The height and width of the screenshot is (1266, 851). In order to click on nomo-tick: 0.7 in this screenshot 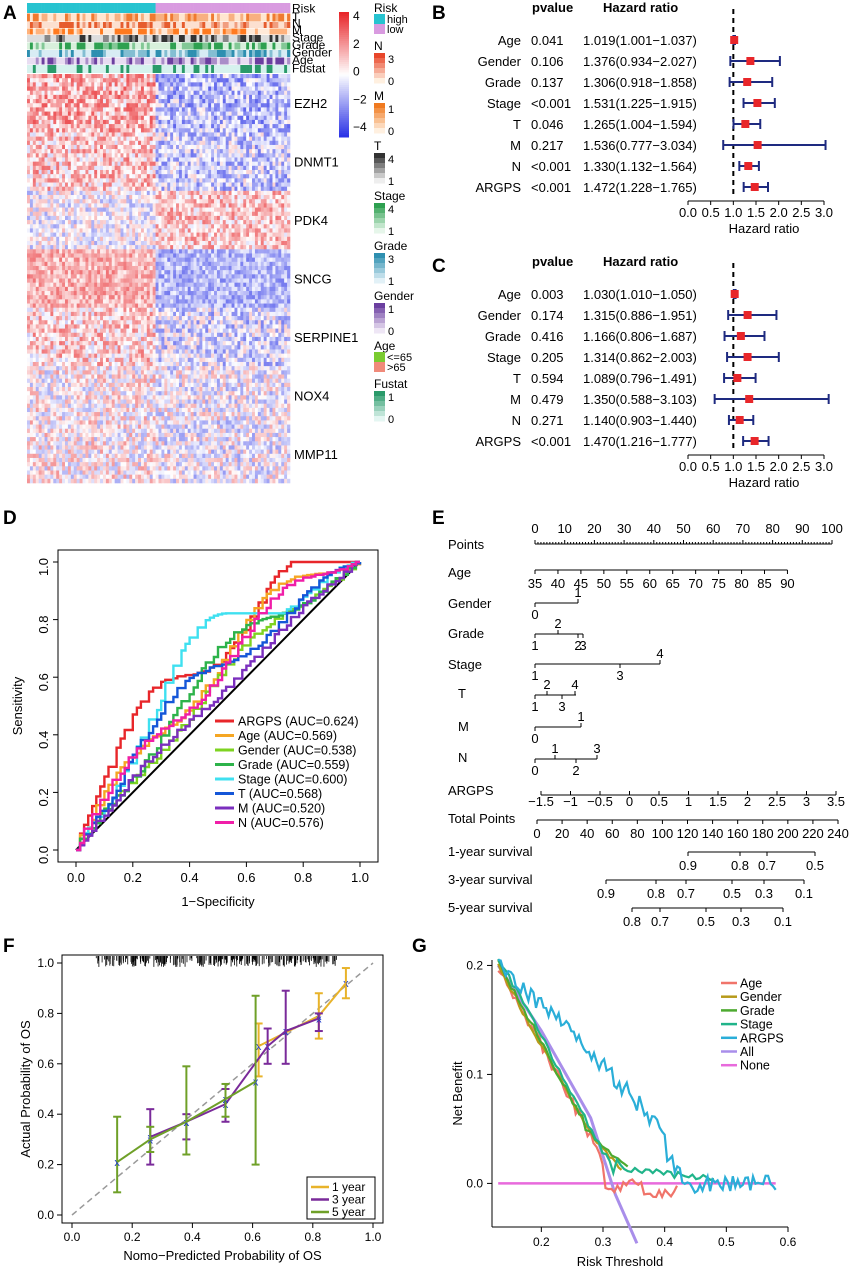, I will do `click(660, 921)`.